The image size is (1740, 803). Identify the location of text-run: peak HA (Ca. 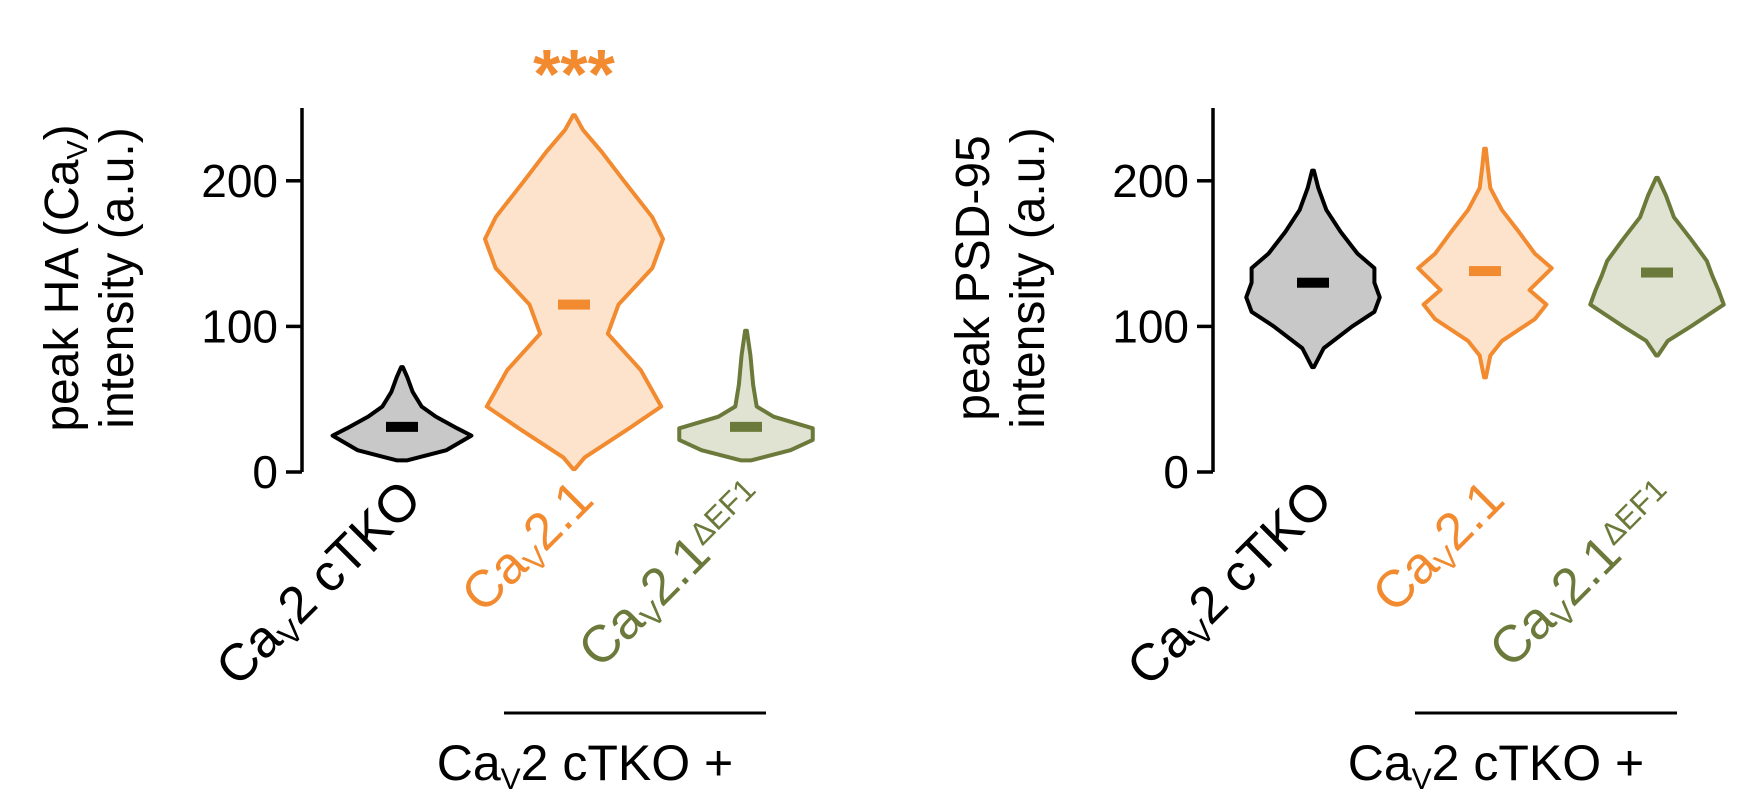
(62, 295).